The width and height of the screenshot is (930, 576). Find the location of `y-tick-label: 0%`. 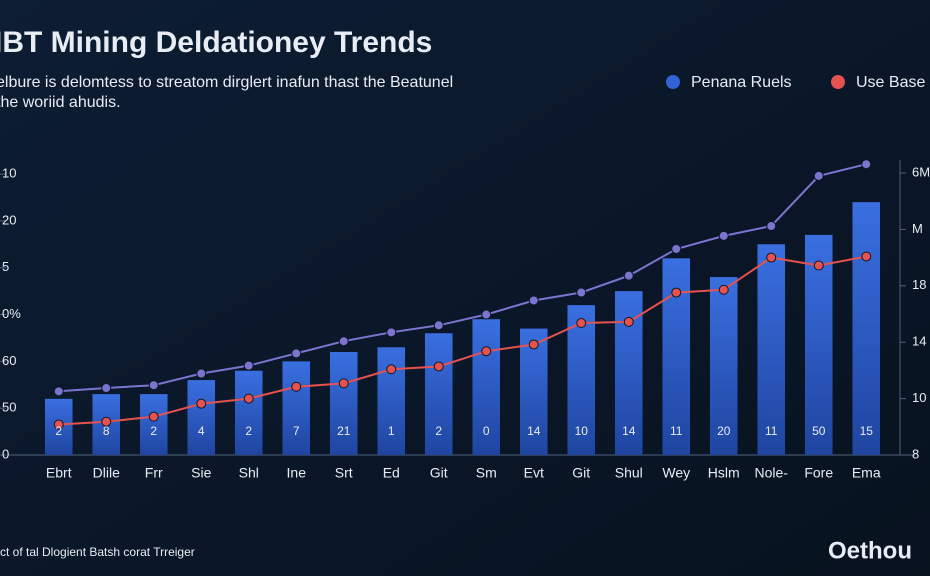

y-tick-label: 0% is located at coordinates (11, 313).